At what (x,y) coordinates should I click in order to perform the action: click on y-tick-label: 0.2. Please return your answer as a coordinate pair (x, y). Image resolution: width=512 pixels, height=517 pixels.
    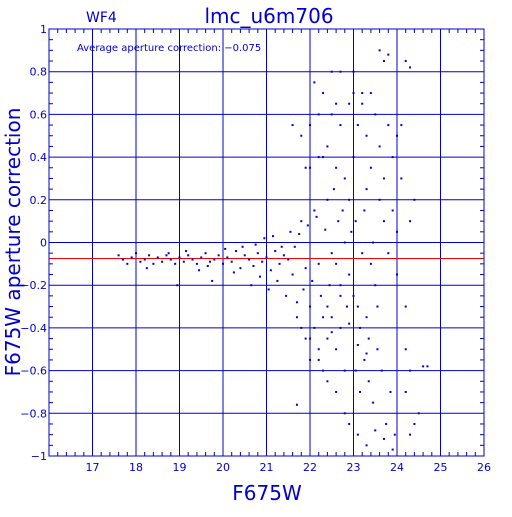
    Looking at the image, I should click on (39, 200).